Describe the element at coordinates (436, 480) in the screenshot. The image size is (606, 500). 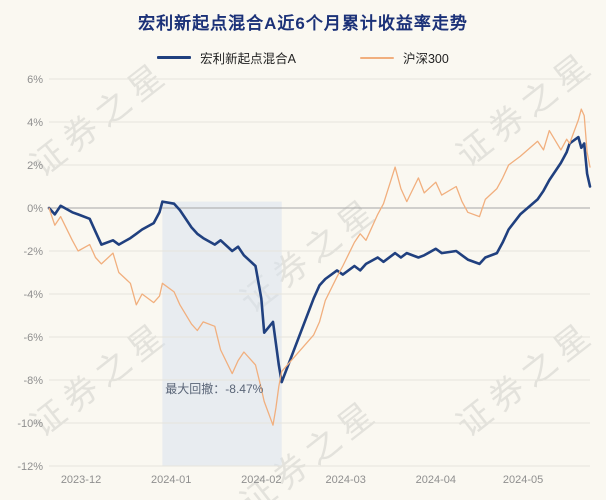
I see `x-tick-label: 2024-04` at that location.